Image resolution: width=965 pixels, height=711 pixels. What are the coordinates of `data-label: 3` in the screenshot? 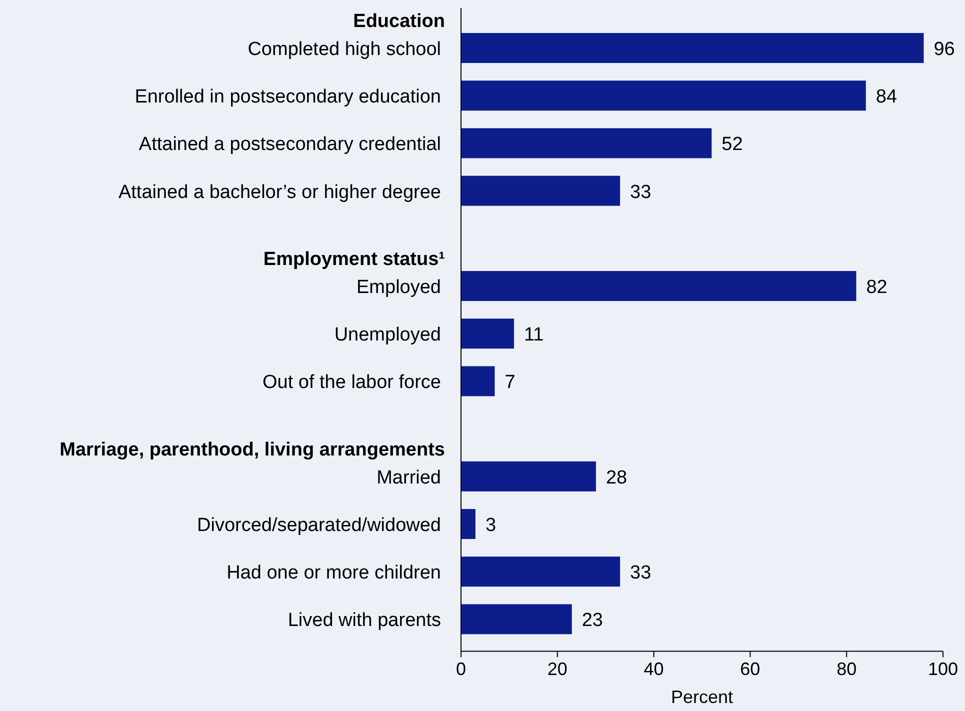 It's located at (490, 525).